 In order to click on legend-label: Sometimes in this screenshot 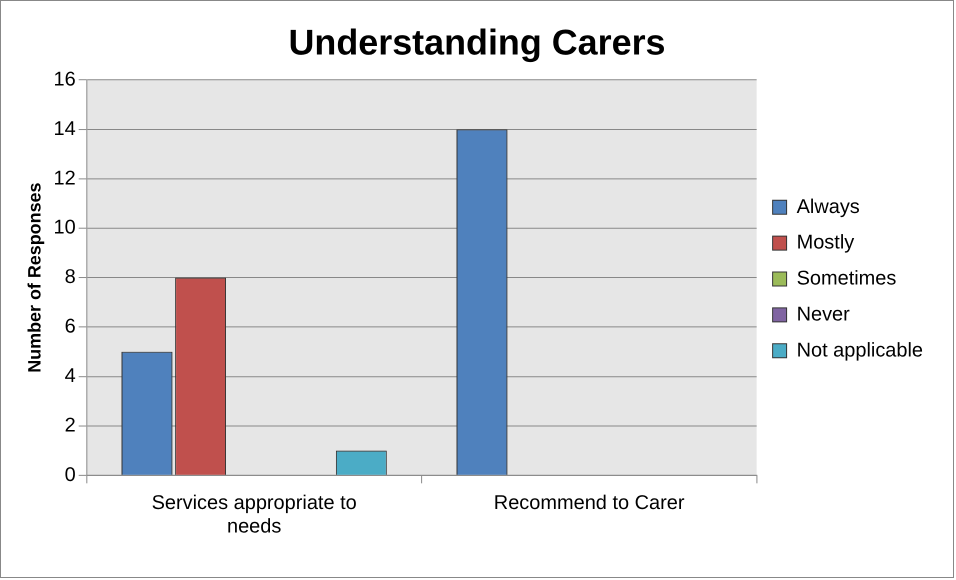, I will do `click(846, 279)`.